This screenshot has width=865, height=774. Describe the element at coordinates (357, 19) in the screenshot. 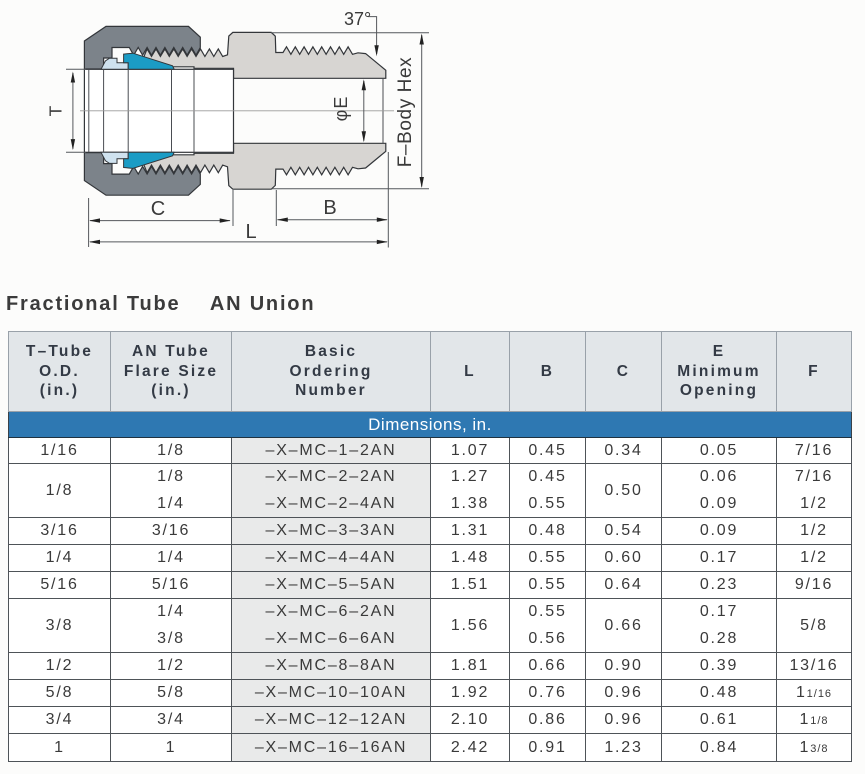

I see `svg-text: 37°` at that location.